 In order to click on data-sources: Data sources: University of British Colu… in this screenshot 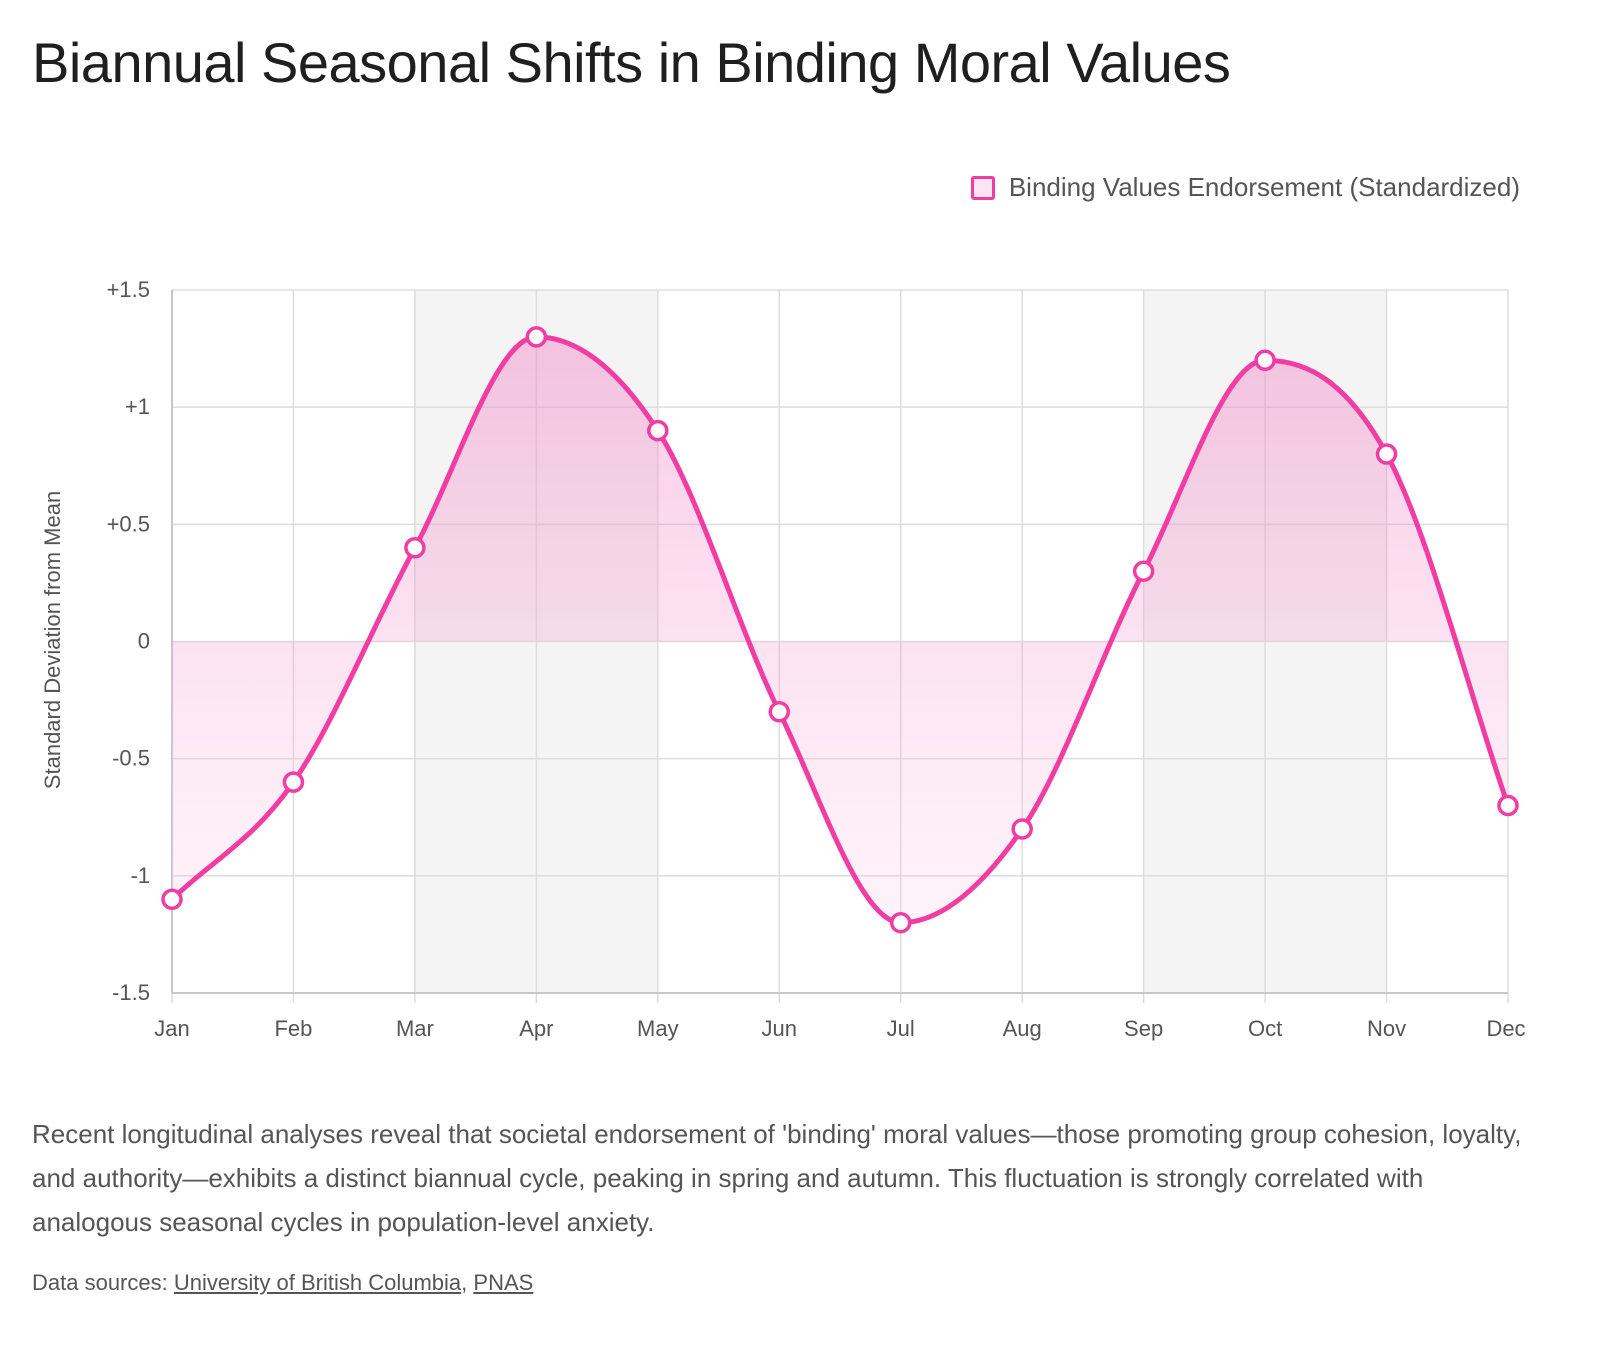, I will do `click(282, 1283)`.